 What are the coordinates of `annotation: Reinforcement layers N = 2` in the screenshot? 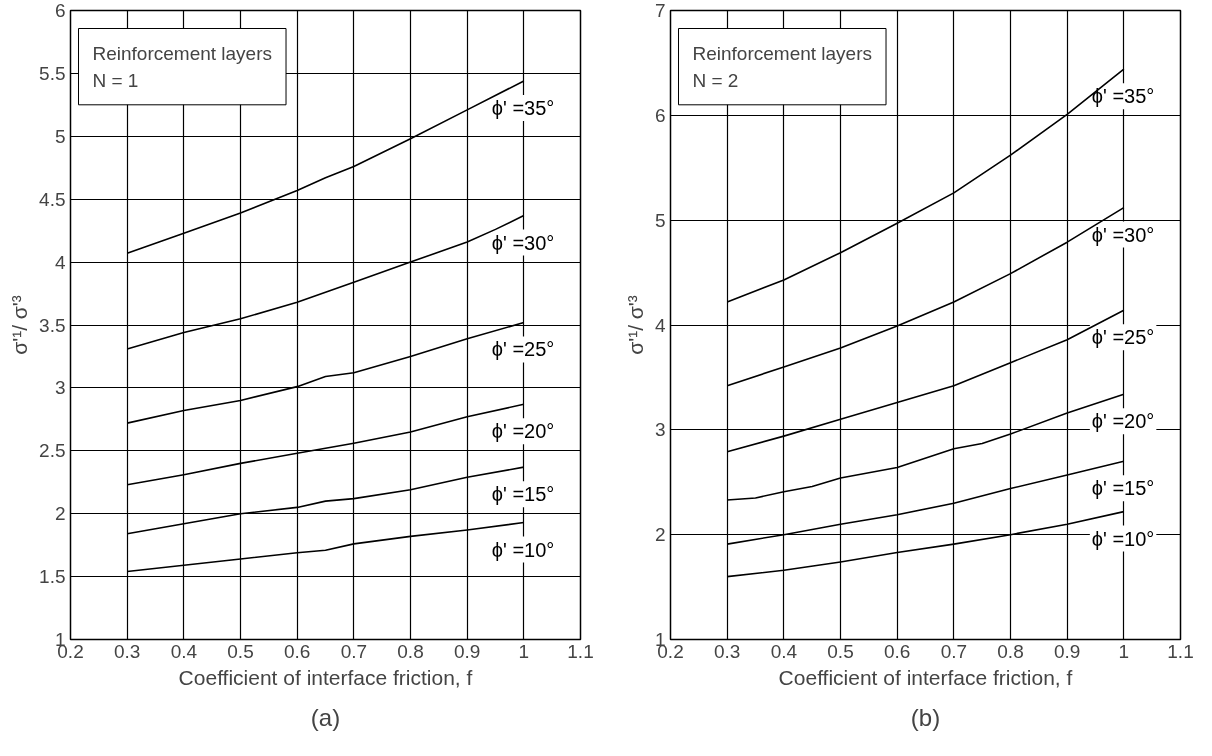 It's located at (782, 66).